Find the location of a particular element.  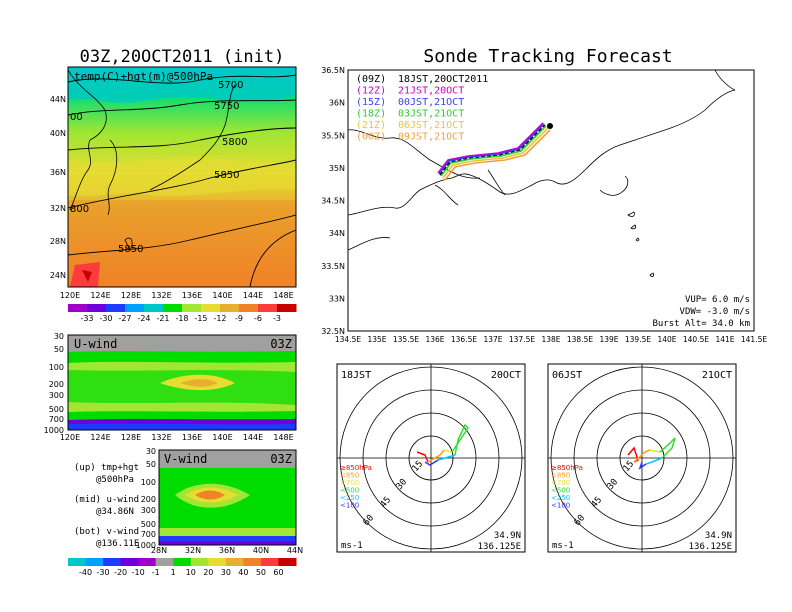

colorbar-label: -10 is located at coordinates (138, 572).